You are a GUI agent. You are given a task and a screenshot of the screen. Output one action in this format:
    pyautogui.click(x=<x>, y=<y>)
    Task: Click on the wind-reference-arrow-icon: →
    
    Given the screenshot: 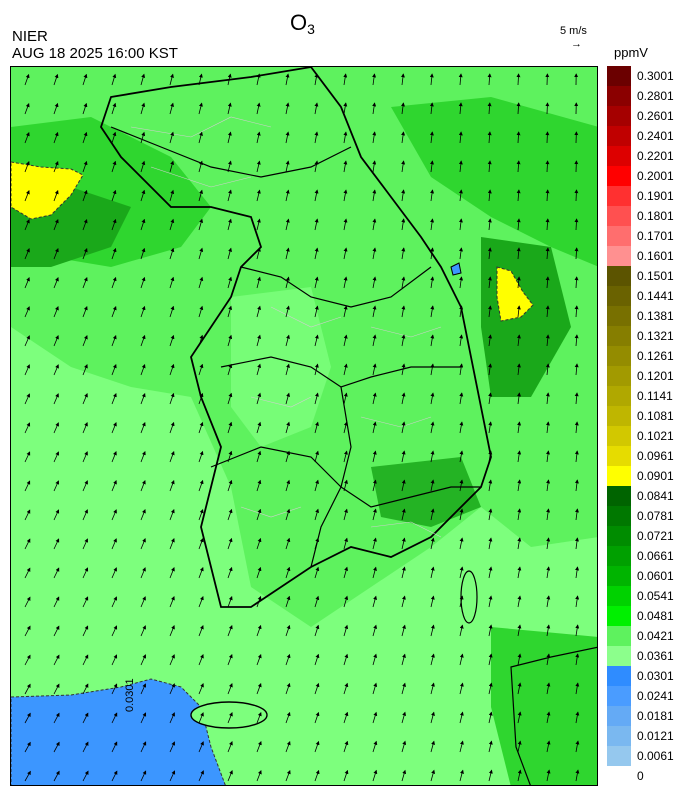 What is the action you would take?
    pyautogui.click(x=576, y=44)
    